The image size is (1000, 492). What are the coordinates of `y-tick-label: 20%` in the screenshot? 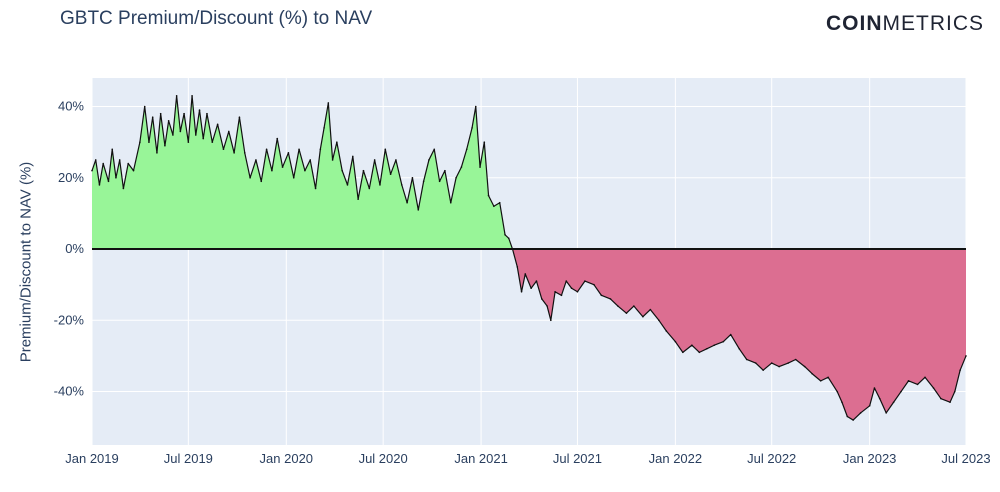 It's located at (71, 177).